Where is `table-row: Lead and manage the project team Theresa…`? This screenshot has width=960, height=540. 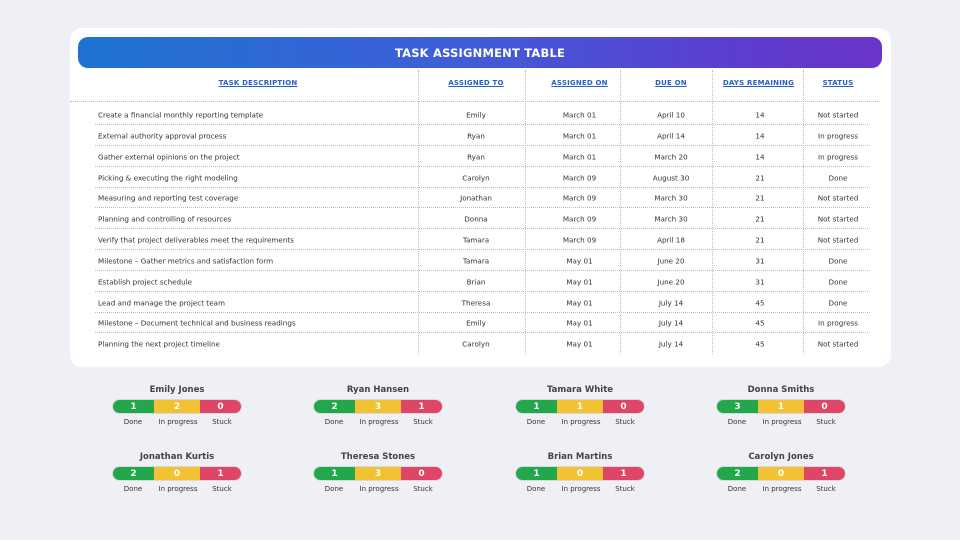
table-row: Lead and manage the project team Theresa… is located at coordinates (475, 302).